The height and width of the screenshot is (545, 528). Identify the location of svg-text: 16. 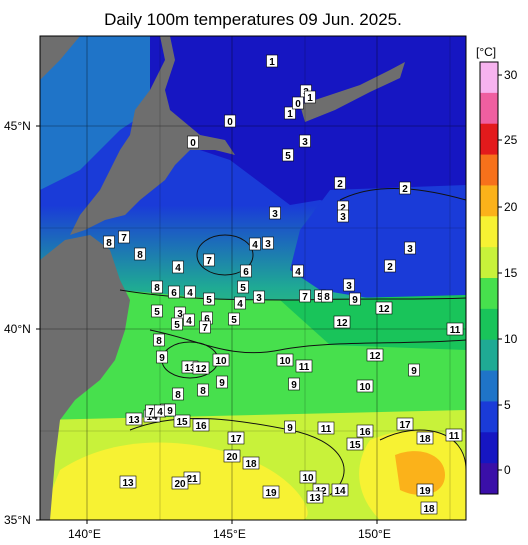
(201, 426).